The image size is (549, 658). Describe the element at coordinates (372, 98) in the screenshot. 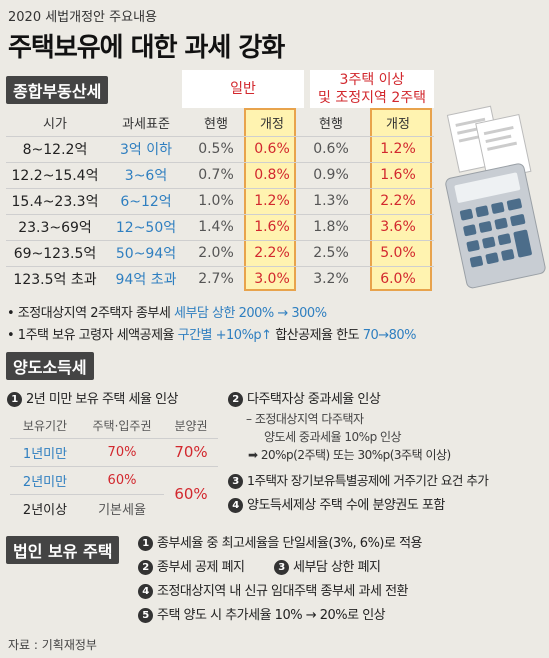

I see `group-header-multi-line2: 및 조정지역 2주택` at that location.